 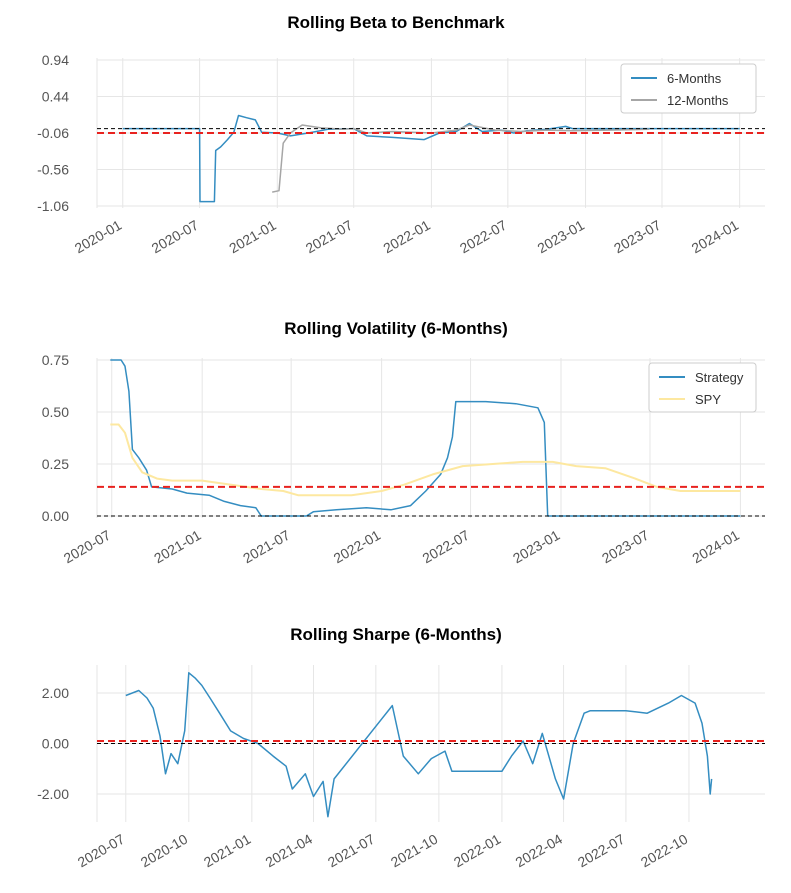 What do you see at coordinates (55, 412) in the screenshot?
I see `y-tick-label: 0.50` at bounding box center [55, 412].